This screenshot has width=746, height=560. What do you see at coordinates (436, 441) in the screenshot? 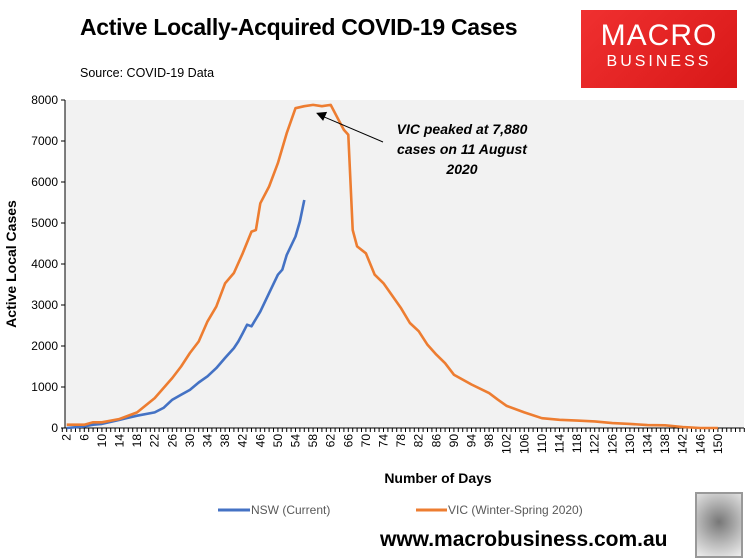
I see `x-tick-label: 86` at bounding box center [436, 441].